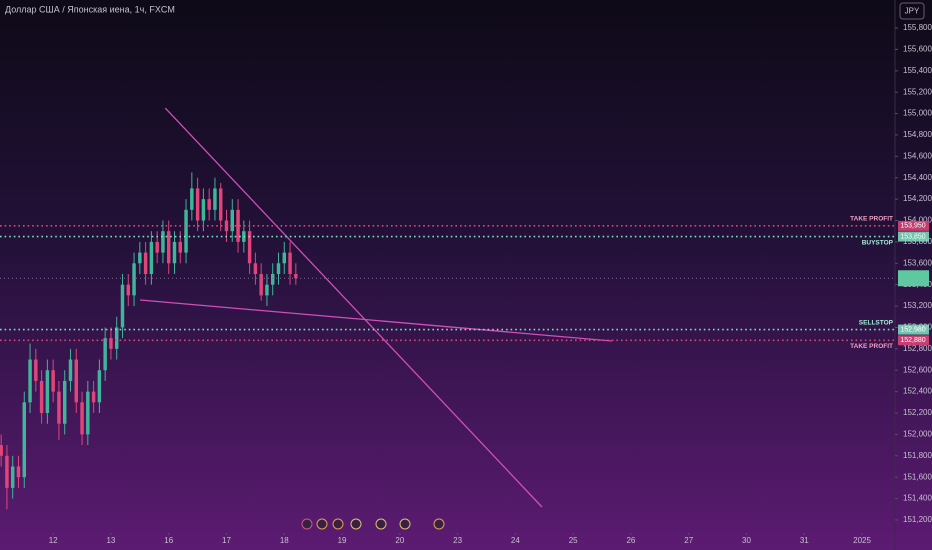 Image resolution: width=932 pixels, height=550 pixels. I want to click on y-tick-label: 154,600, so click(917, 155).